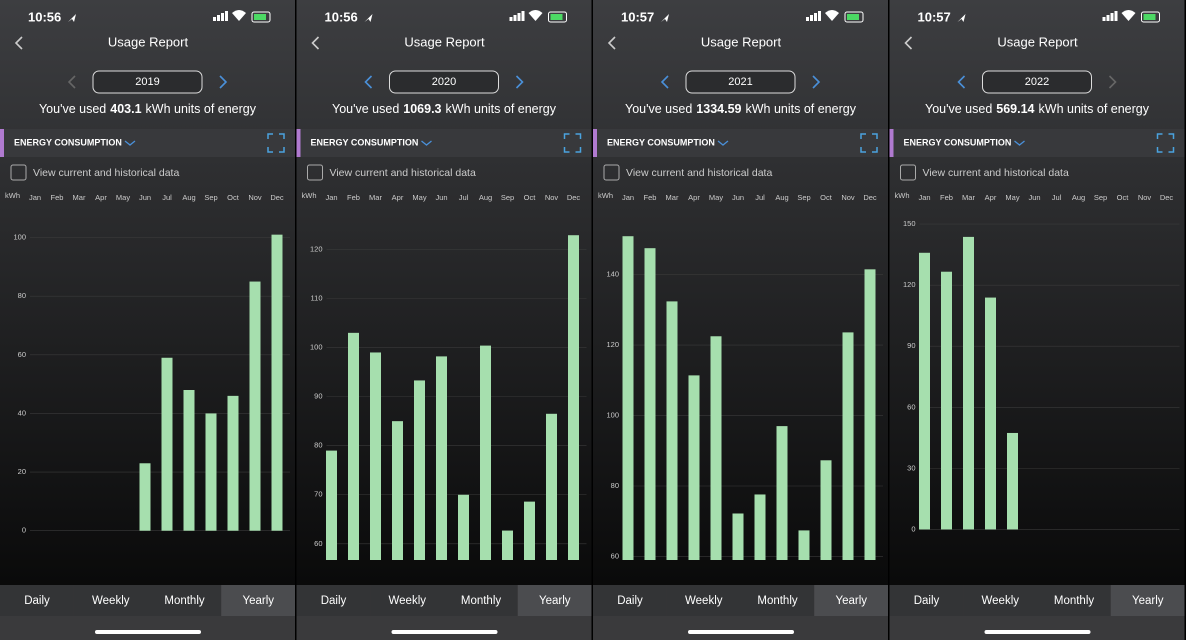  What do you see at coordinates (909, 223) in the screenshot?
I see `y-tick-label: 150` at bounding box center [909, 223].